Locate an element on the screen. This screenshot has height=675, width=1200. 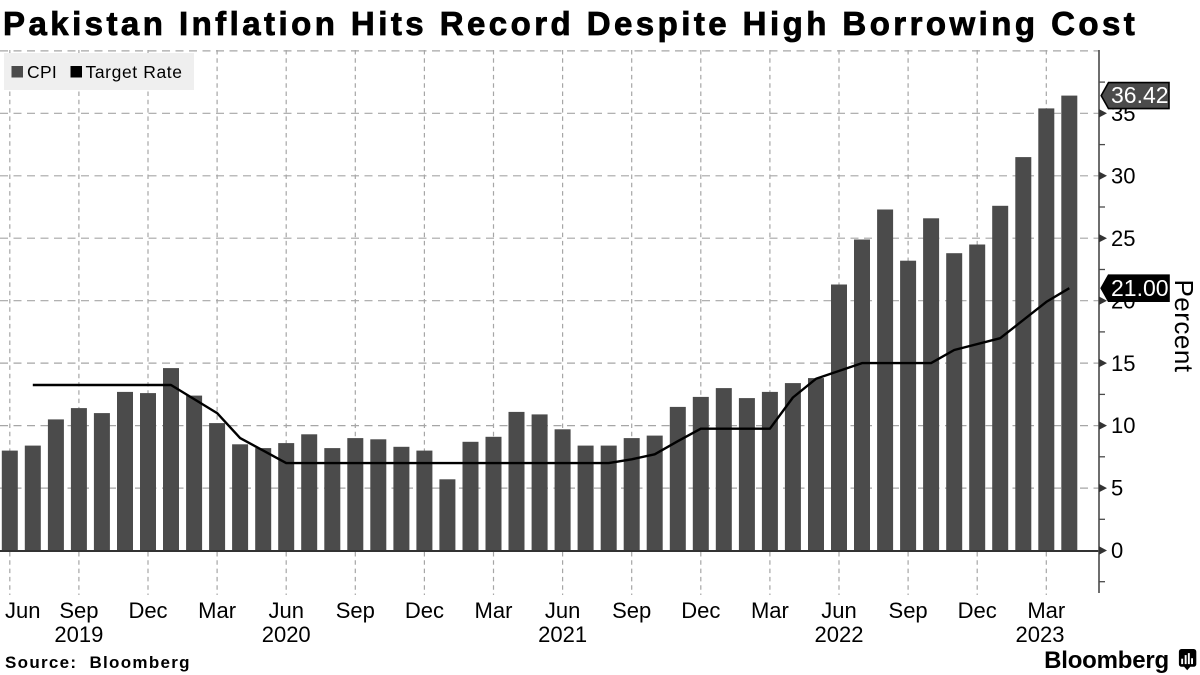
svg-text: 2019 is located at coordinates (78, 634).